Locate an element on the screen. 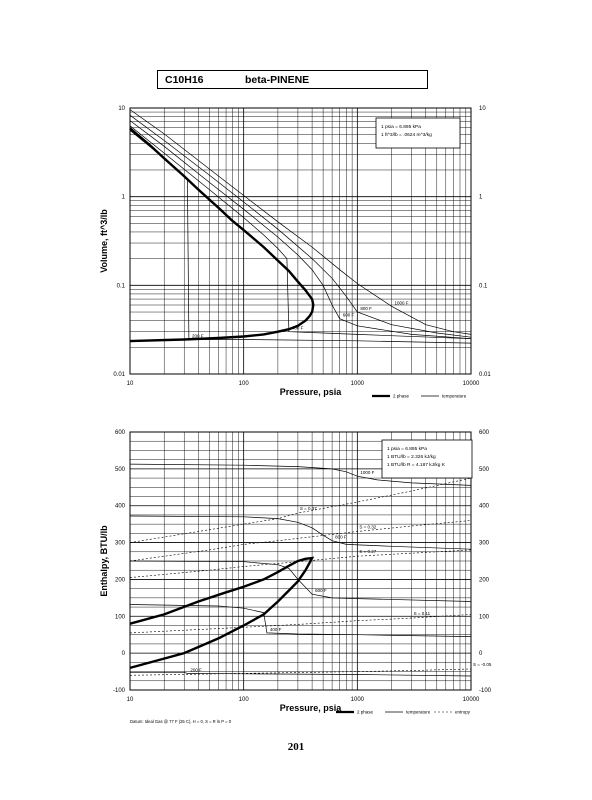 The width and height of the screenshot is (592, 800). conversion-text: 1 ft^3/lb = .0624 m^3/kg is located at coordinates (406, 135).